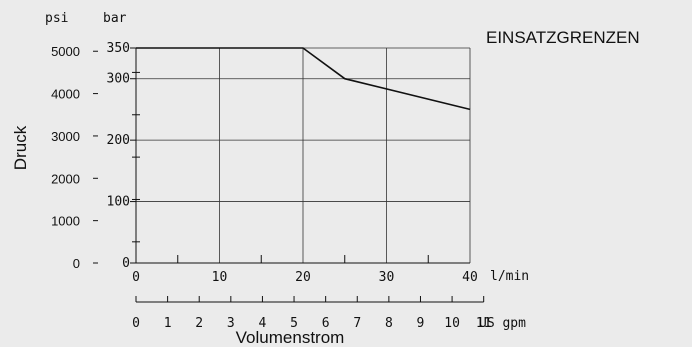  Describe the element at coordinates (470, 277) in the screenshot. I see `x-tick-label-lmin: 40` at that location.